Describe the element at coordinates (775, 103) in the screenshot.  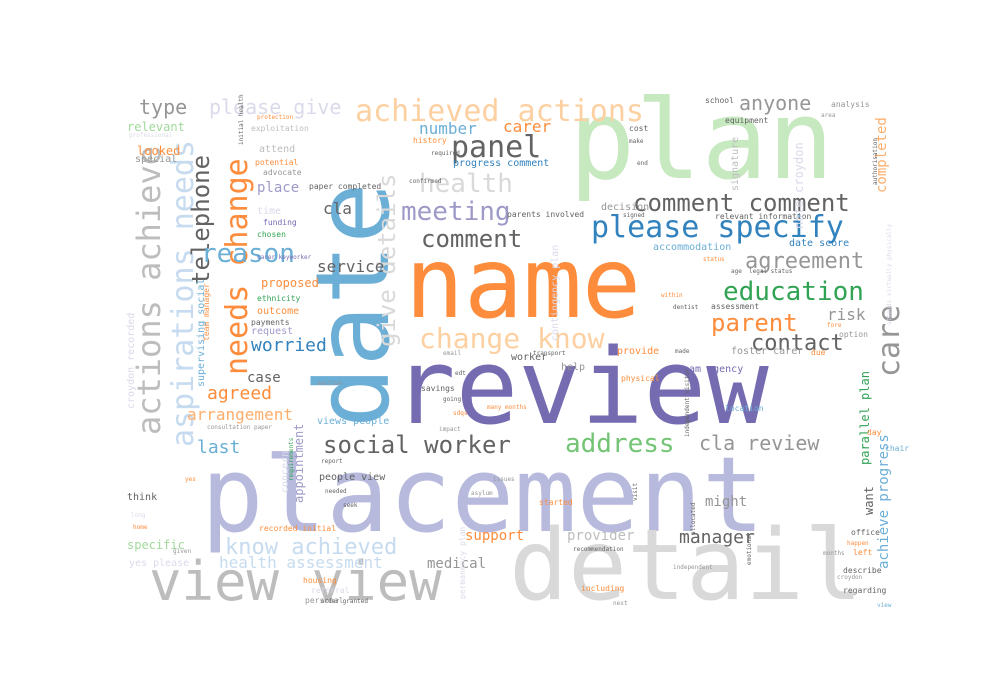
I see `word-anyone: anyone` at that location.